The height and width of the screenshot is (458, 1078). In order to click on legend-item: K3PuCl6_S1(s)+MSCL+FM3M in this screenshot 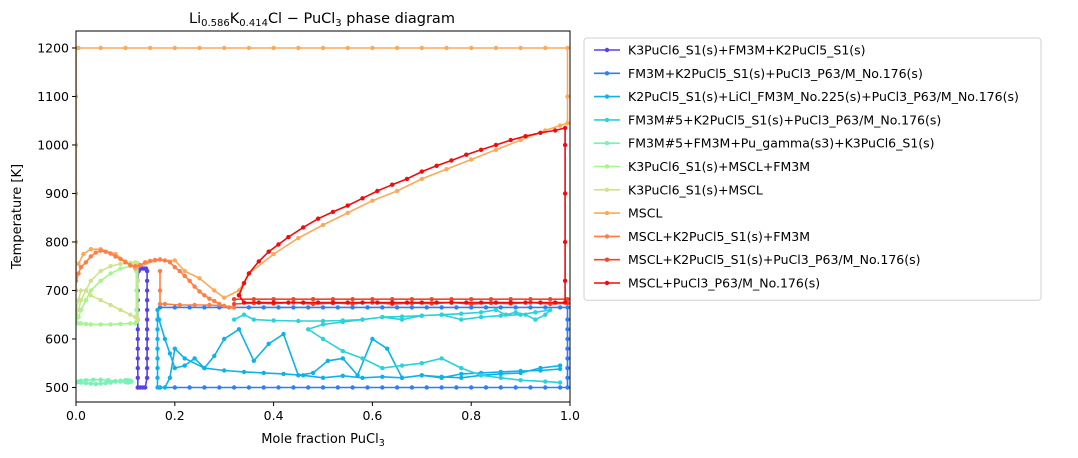, I will do `click(702, 166)`.